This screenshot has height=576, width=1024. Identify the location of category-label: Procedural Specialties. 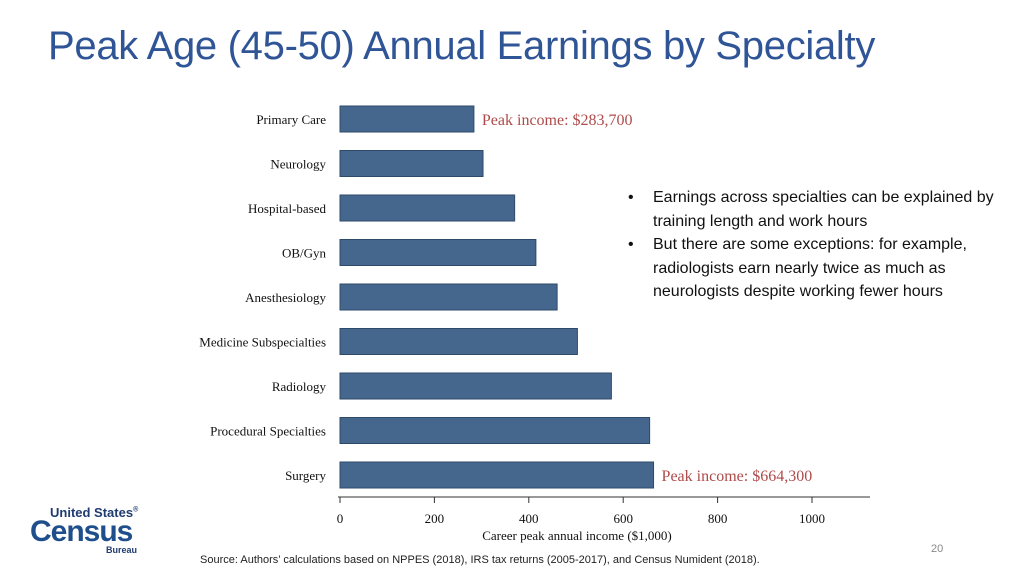
(268, 431).